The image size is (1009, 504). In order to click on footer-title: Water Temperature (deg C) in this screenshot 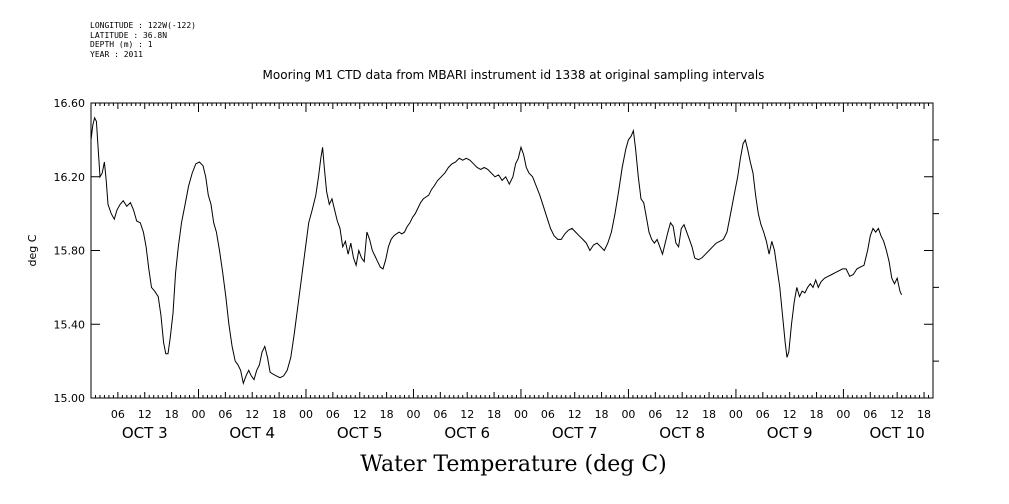, I will do `click(513, 464)`.